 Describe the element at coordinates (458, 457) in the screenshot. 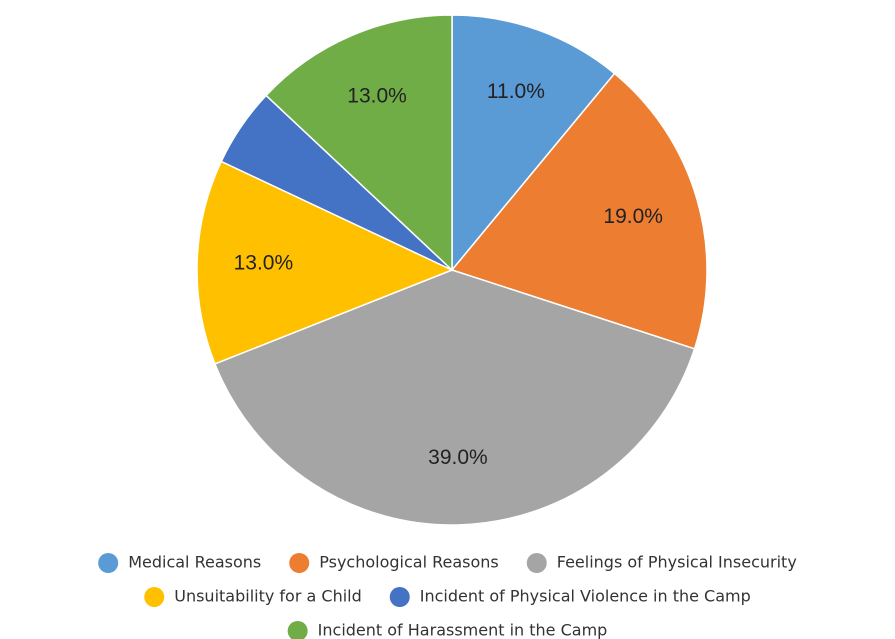

I see `data-label: 39.0%` at that location.